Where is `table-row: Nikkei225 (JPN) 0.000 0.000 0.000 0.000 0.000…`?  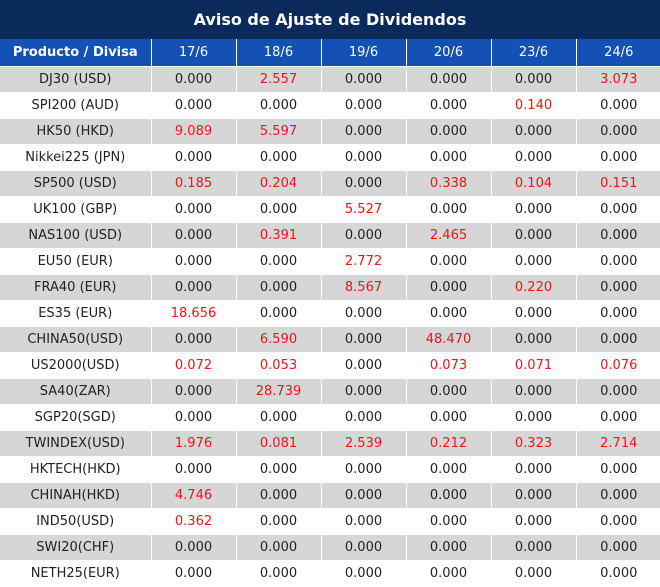 table-row: Nikkei225 (JPN) 0.000 0.000 0.000 0.000 0.000… is located at coordinates (330, 157).